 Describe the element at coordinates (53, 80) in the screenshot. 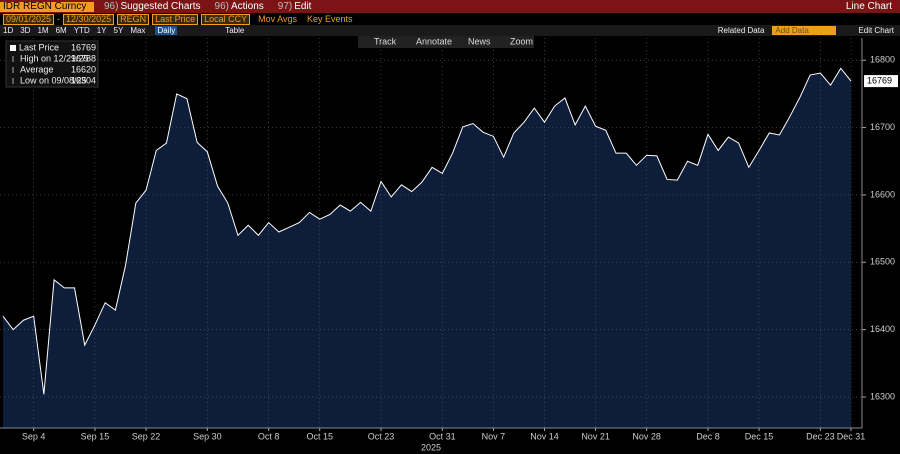

I see `legend-label: Low on 09/08/25` at that location.